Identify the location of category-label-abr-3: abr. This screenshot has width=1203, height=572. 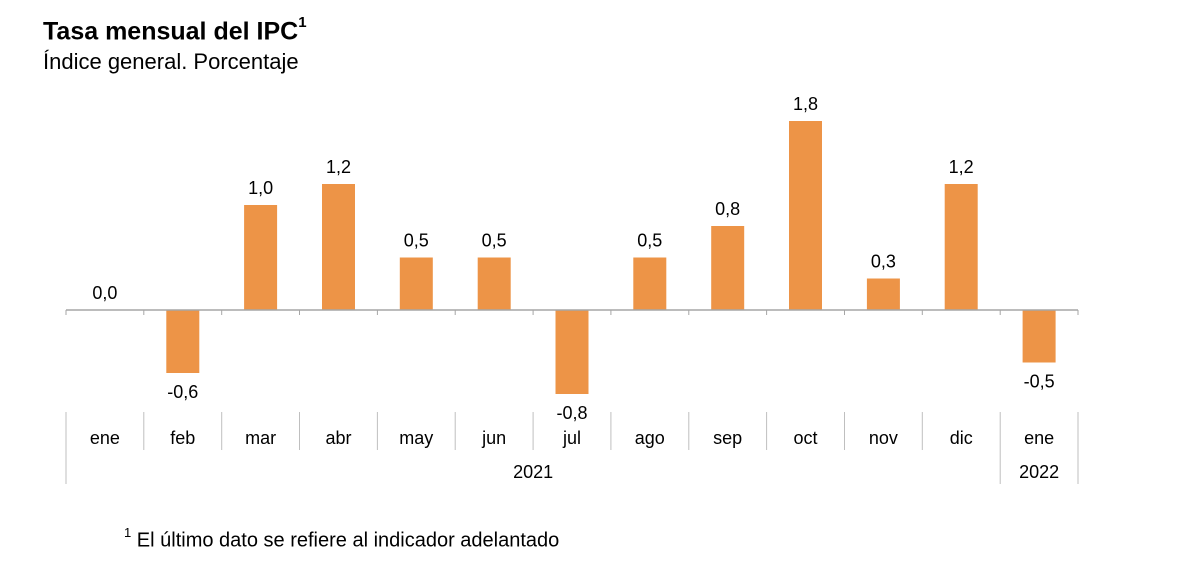
(338, 438).